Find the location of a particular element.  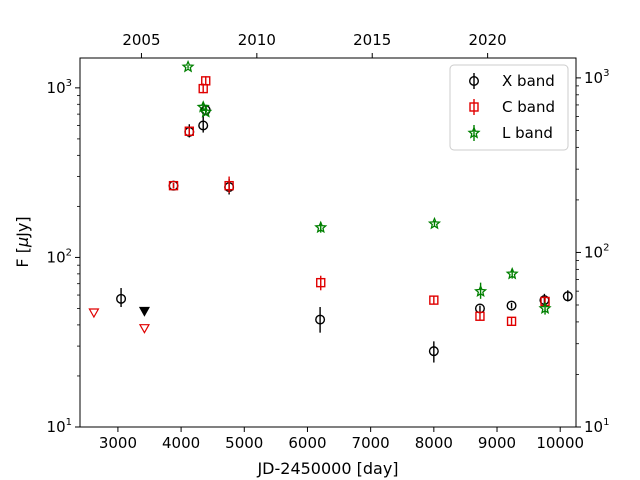

y-axis-label: F [μJy] is located at coordinates (22, 241).